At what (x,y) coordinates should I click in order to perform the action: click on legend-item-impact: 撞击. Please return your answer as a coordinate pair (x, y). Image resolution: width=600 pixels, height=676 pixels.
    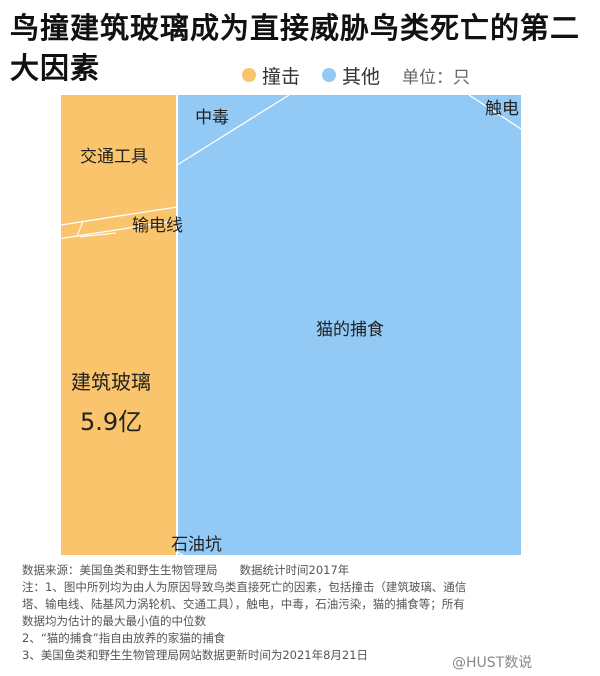
    Looking at the image, I should click on (271, 75).